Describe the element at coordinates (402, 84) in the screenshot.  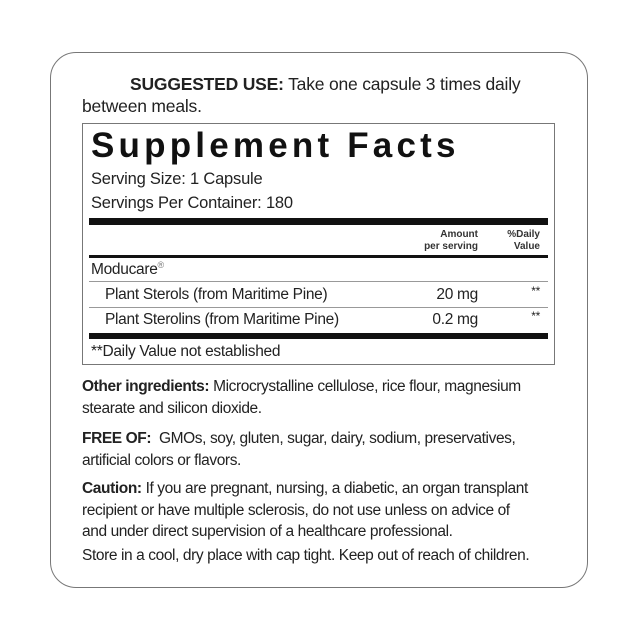
I see `suggested-use-text: Take one capsule 3 times daily` at that location.